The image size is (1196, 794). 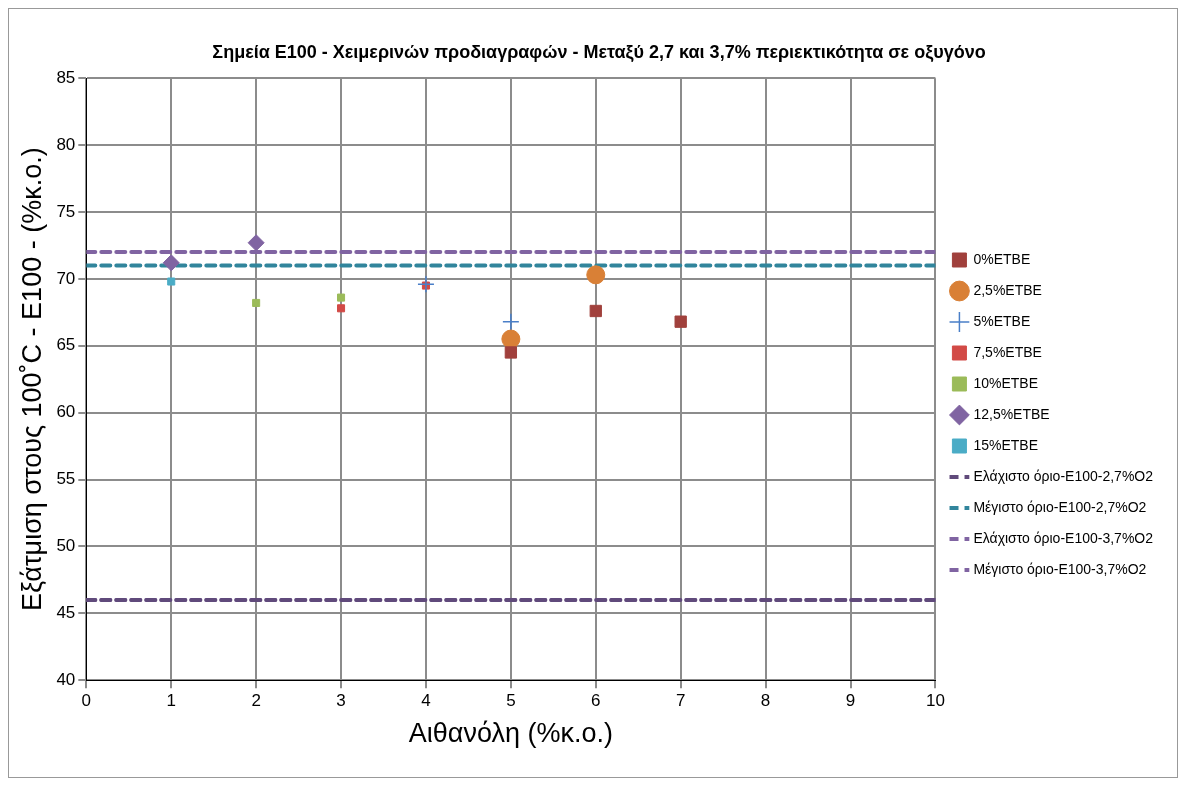 I want to click on y-tick-label: 85, so click(x=66, y=77).